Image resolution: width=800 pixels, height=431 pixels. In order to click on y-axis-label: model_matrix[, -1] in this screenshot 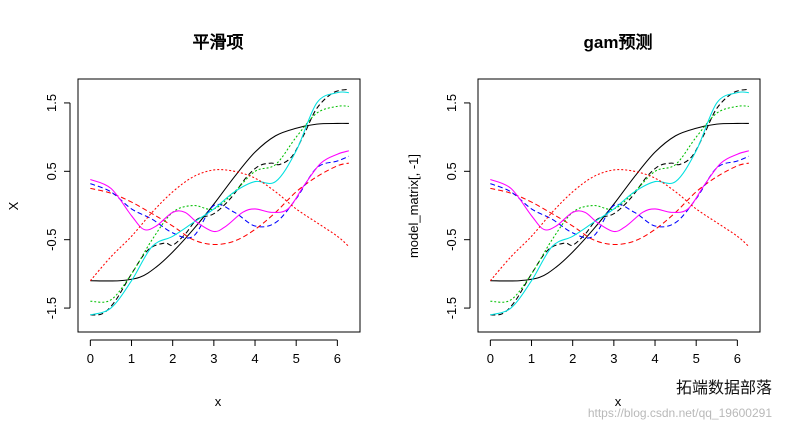, I will do `click(413, 206)`.